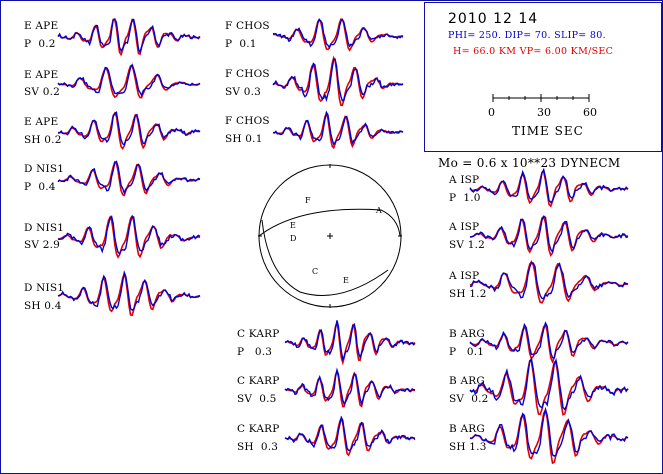  I want to click on scale-tick-label: 0, so click(491, 112).